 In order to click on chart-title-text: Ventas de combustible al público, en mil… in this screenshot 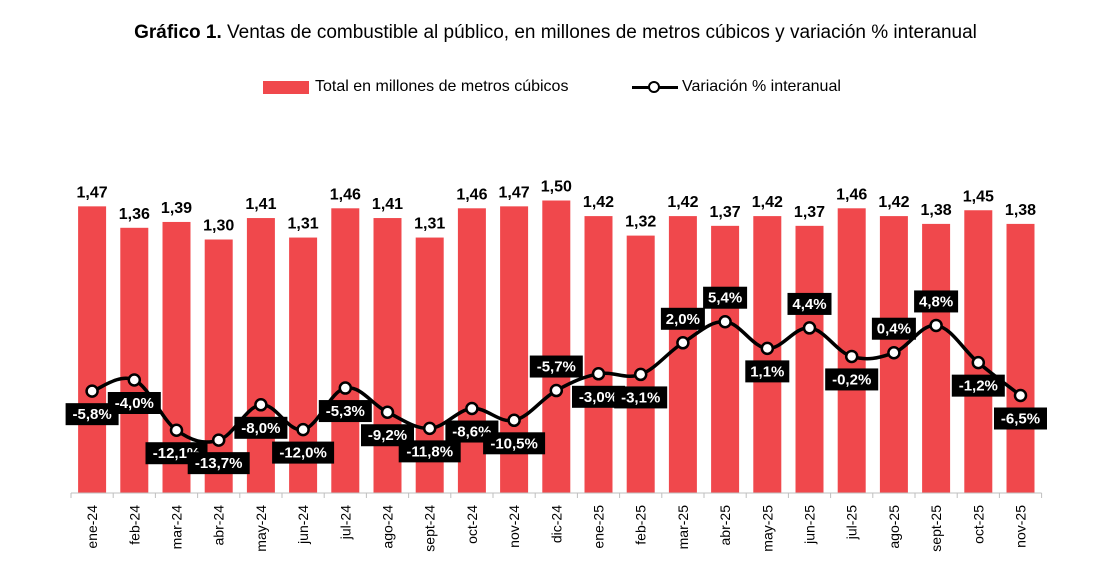, I will do `click(599, 32)`.